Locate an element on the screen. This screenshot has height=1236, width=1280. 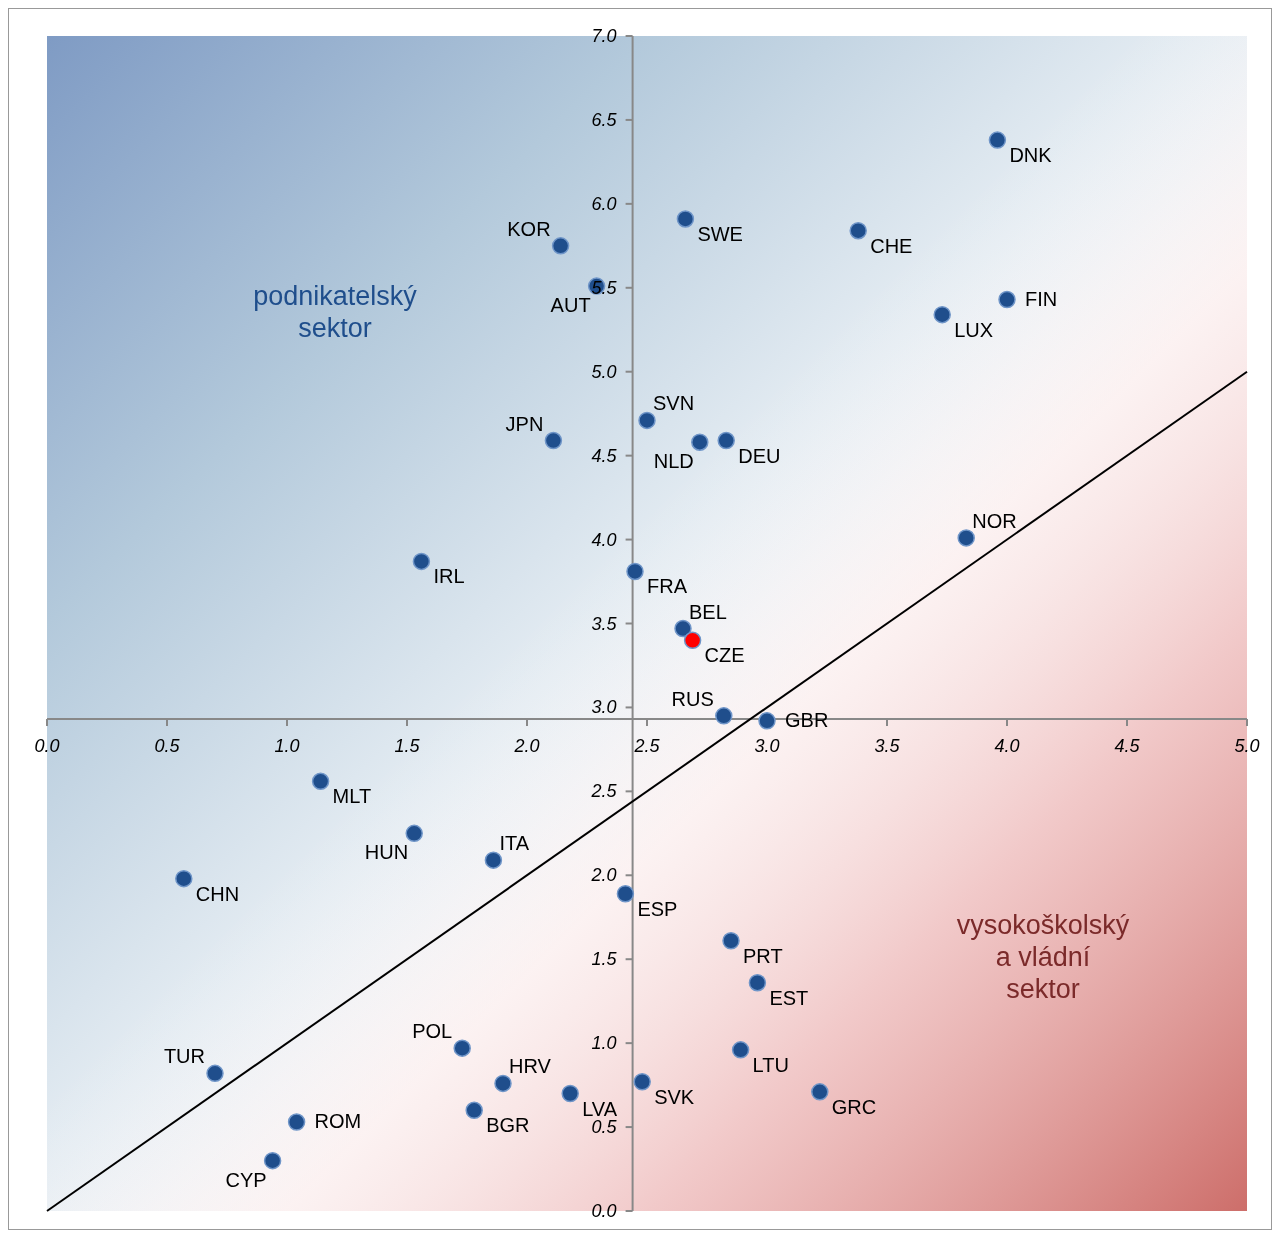
series-label: LUX is located at coordinates (974, 329).